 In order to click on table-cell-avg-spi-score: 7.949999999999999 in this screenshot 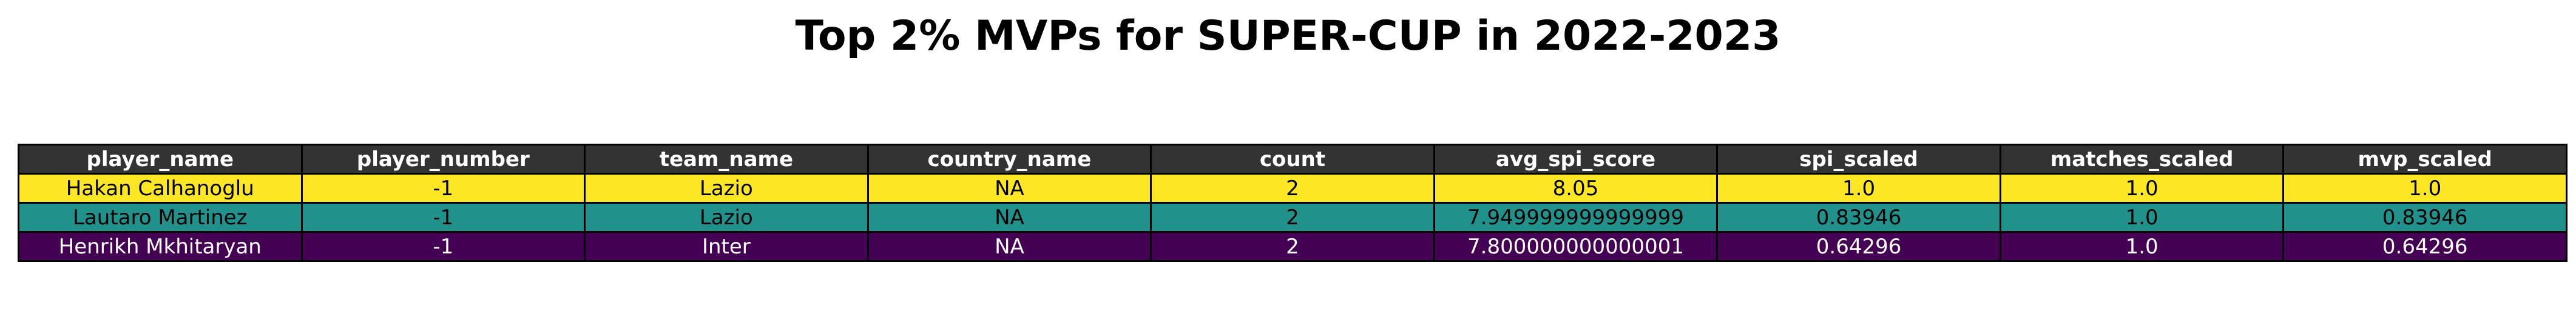, I will do `click(1576, 217)`.